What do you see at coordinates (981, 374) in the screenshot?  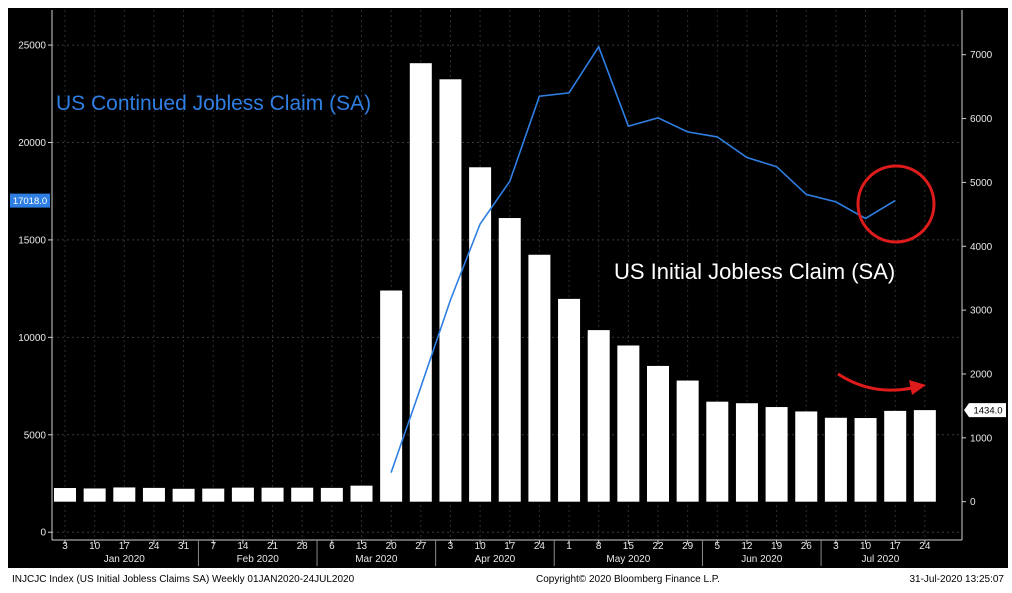 I see `right-axis-tick-label: 2000` at bounding box center [981, 374].